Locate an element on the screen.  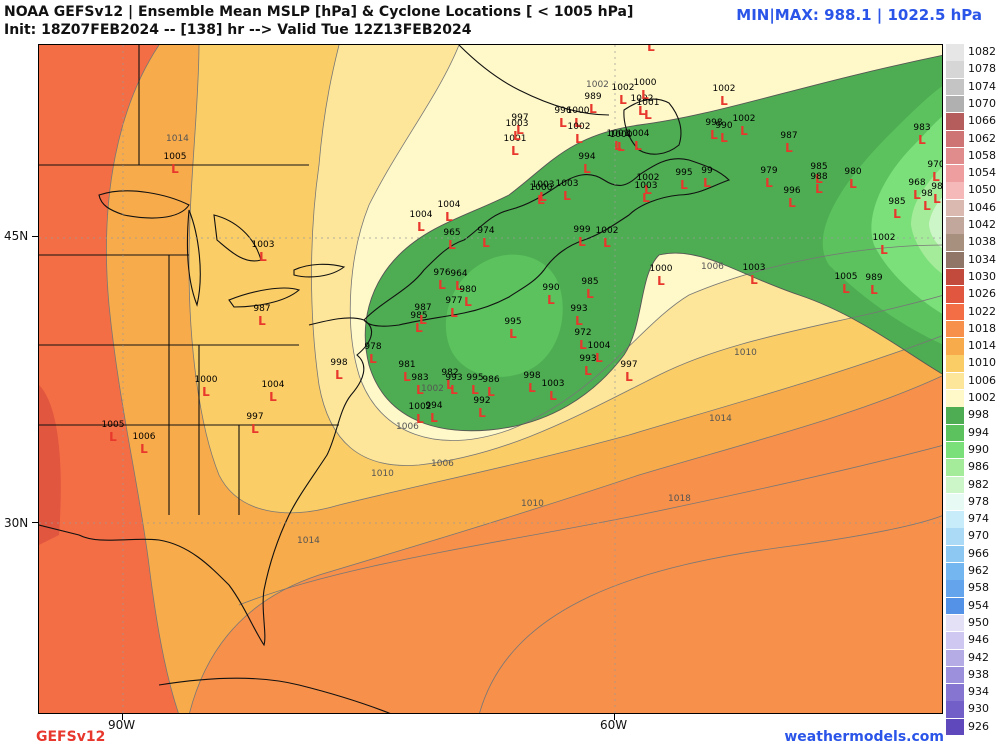
cyclone-pressure-value: 980 is located at coordinates (852, 172).